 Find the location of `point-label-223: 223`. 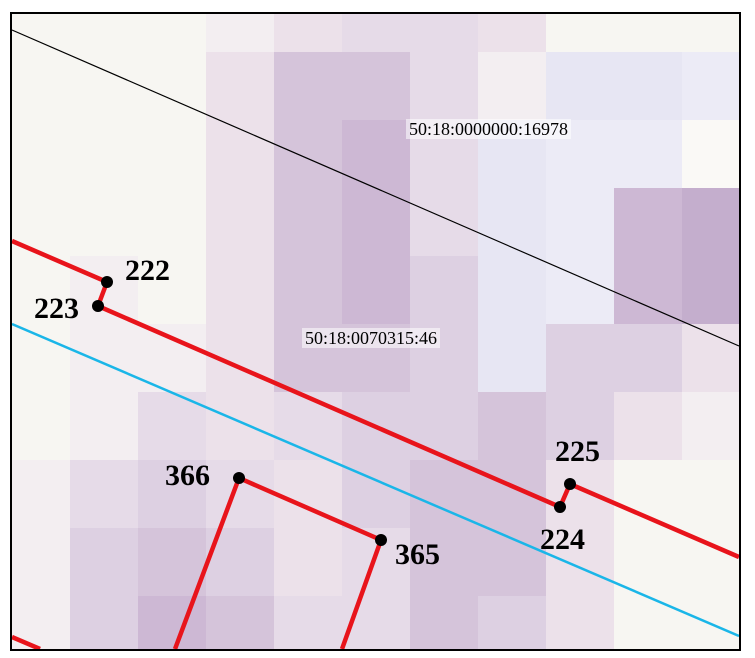

point-label-223: 223 is located at coordinates (56, 308).